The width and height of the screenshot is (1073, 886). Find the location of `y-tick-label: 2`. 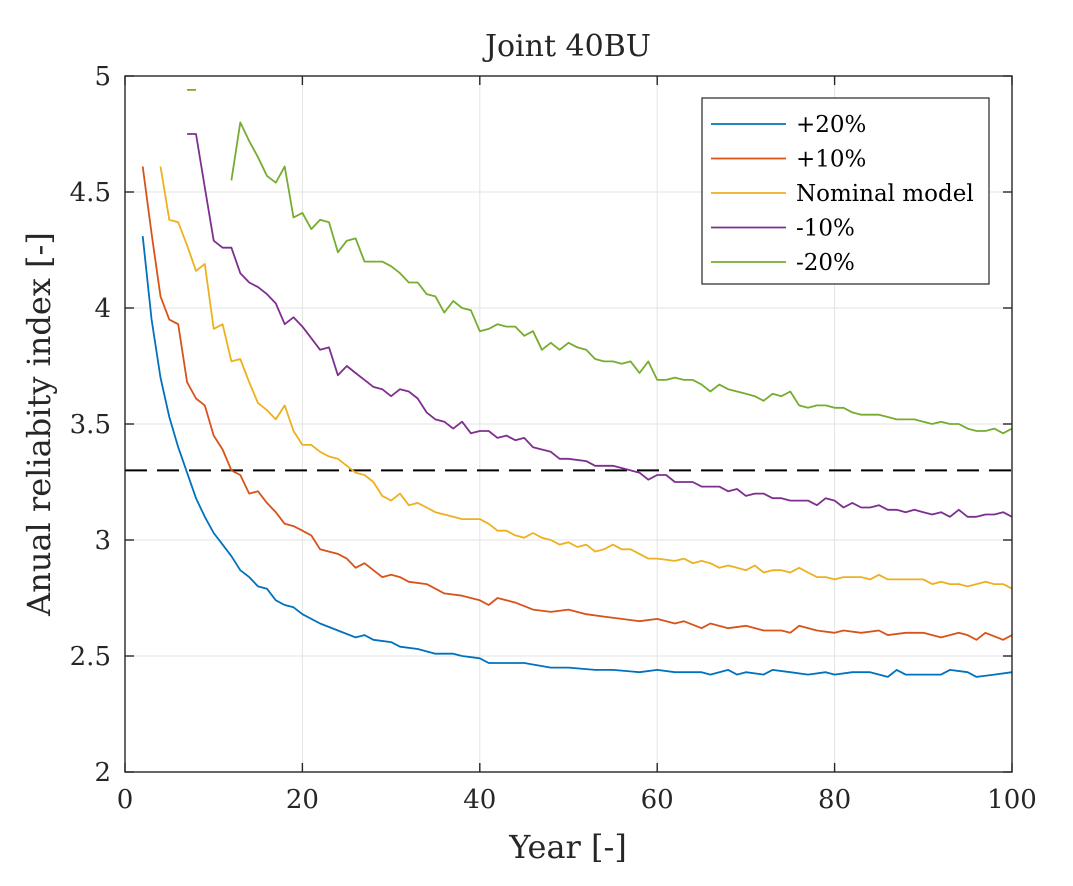

y-tick-label: 2 is located at coordinates (102, 773).